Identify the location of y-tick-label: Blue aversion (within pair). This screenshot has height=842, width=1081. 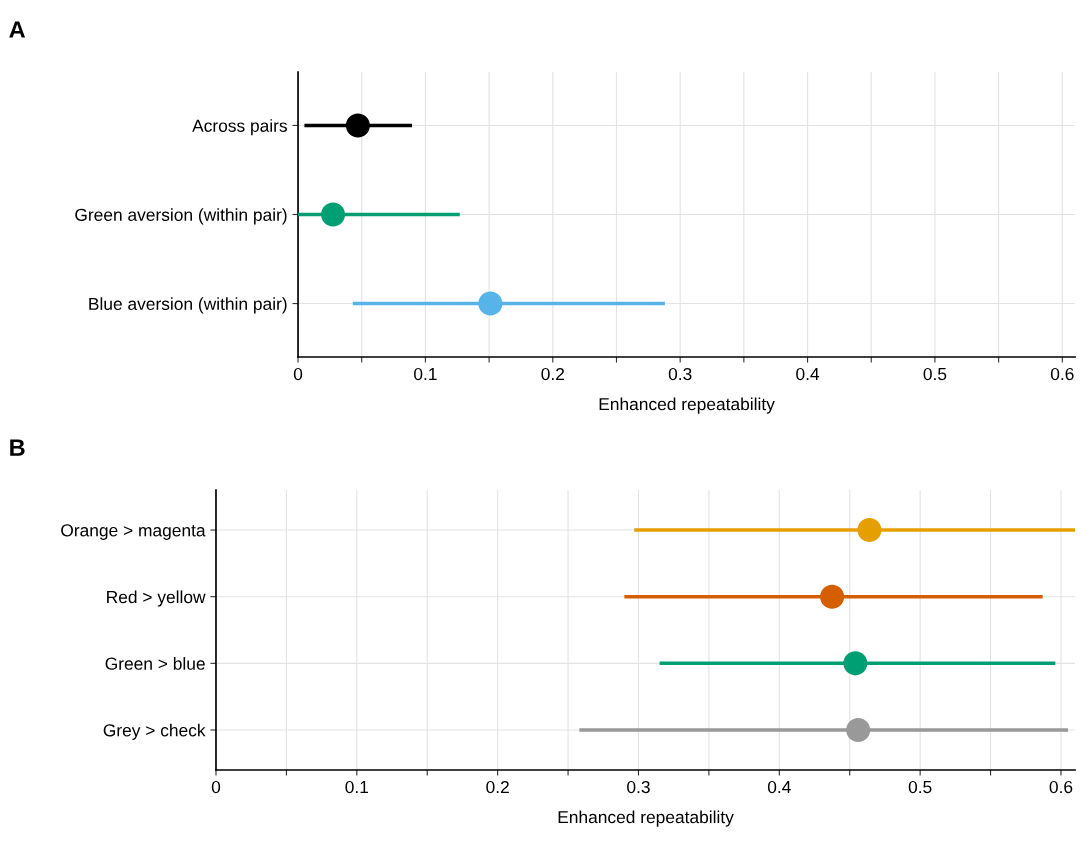
(188, 305).